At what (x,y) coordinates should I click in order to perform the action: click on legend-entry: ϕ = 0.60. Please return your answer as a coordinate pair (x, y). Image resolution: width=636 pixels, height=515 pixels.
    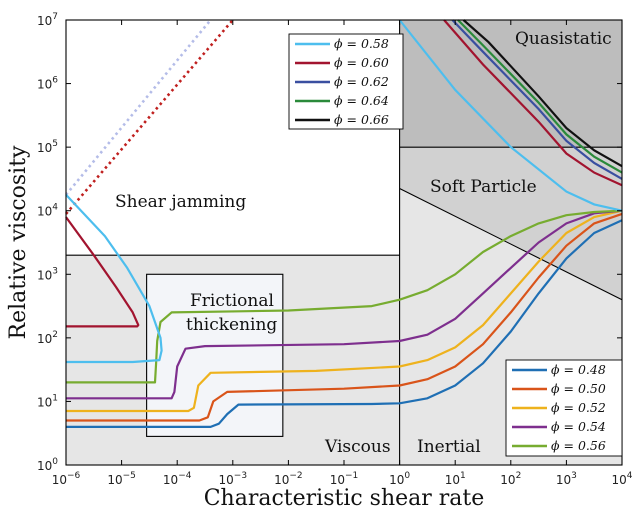
    Looking at the image, I should click on (361, 62).